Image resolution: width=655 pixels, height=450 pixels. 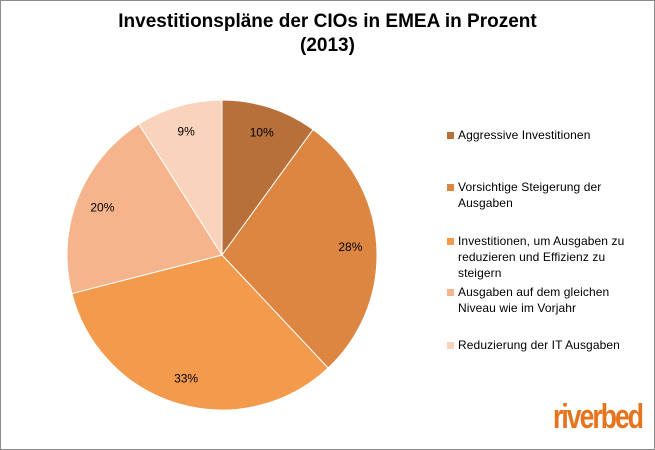 What do you see at coordinates (102, 208) in the screenshot?
I see `slice-value-label: 20%` at bounding box center [102, 208].